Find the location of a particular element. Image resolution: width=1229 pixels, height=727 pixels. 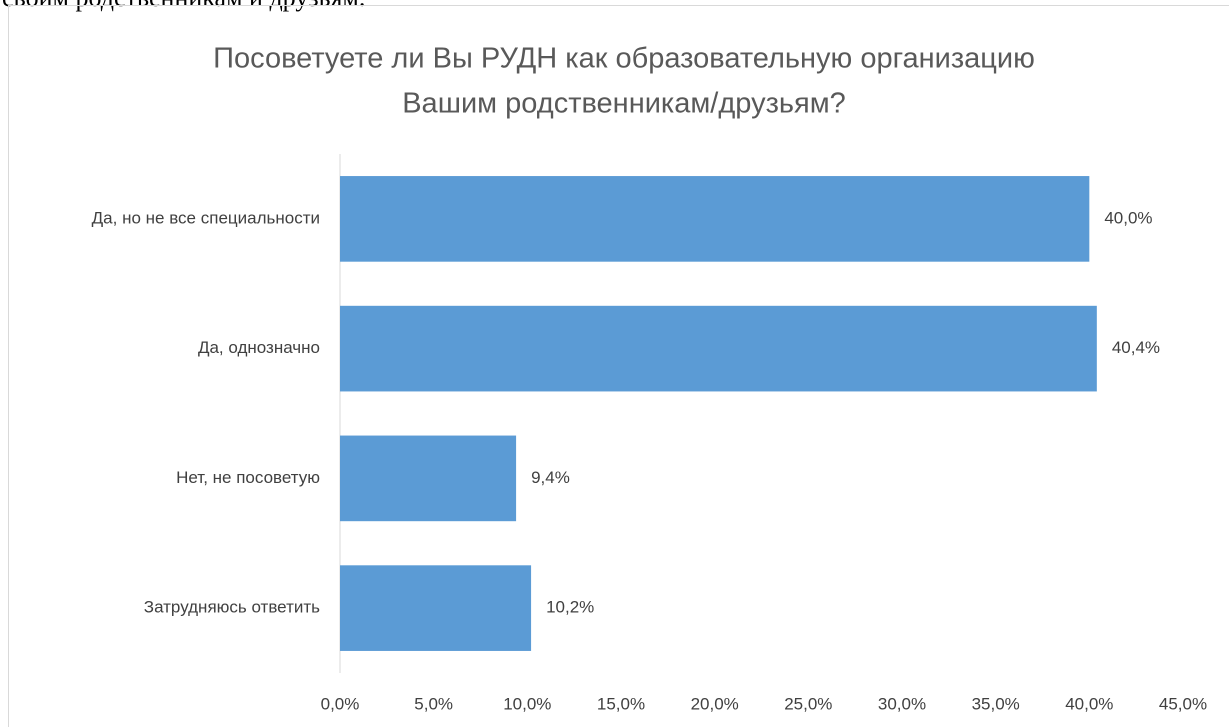

x-tick-label: 25,0% is located at coordinates (808, 703).